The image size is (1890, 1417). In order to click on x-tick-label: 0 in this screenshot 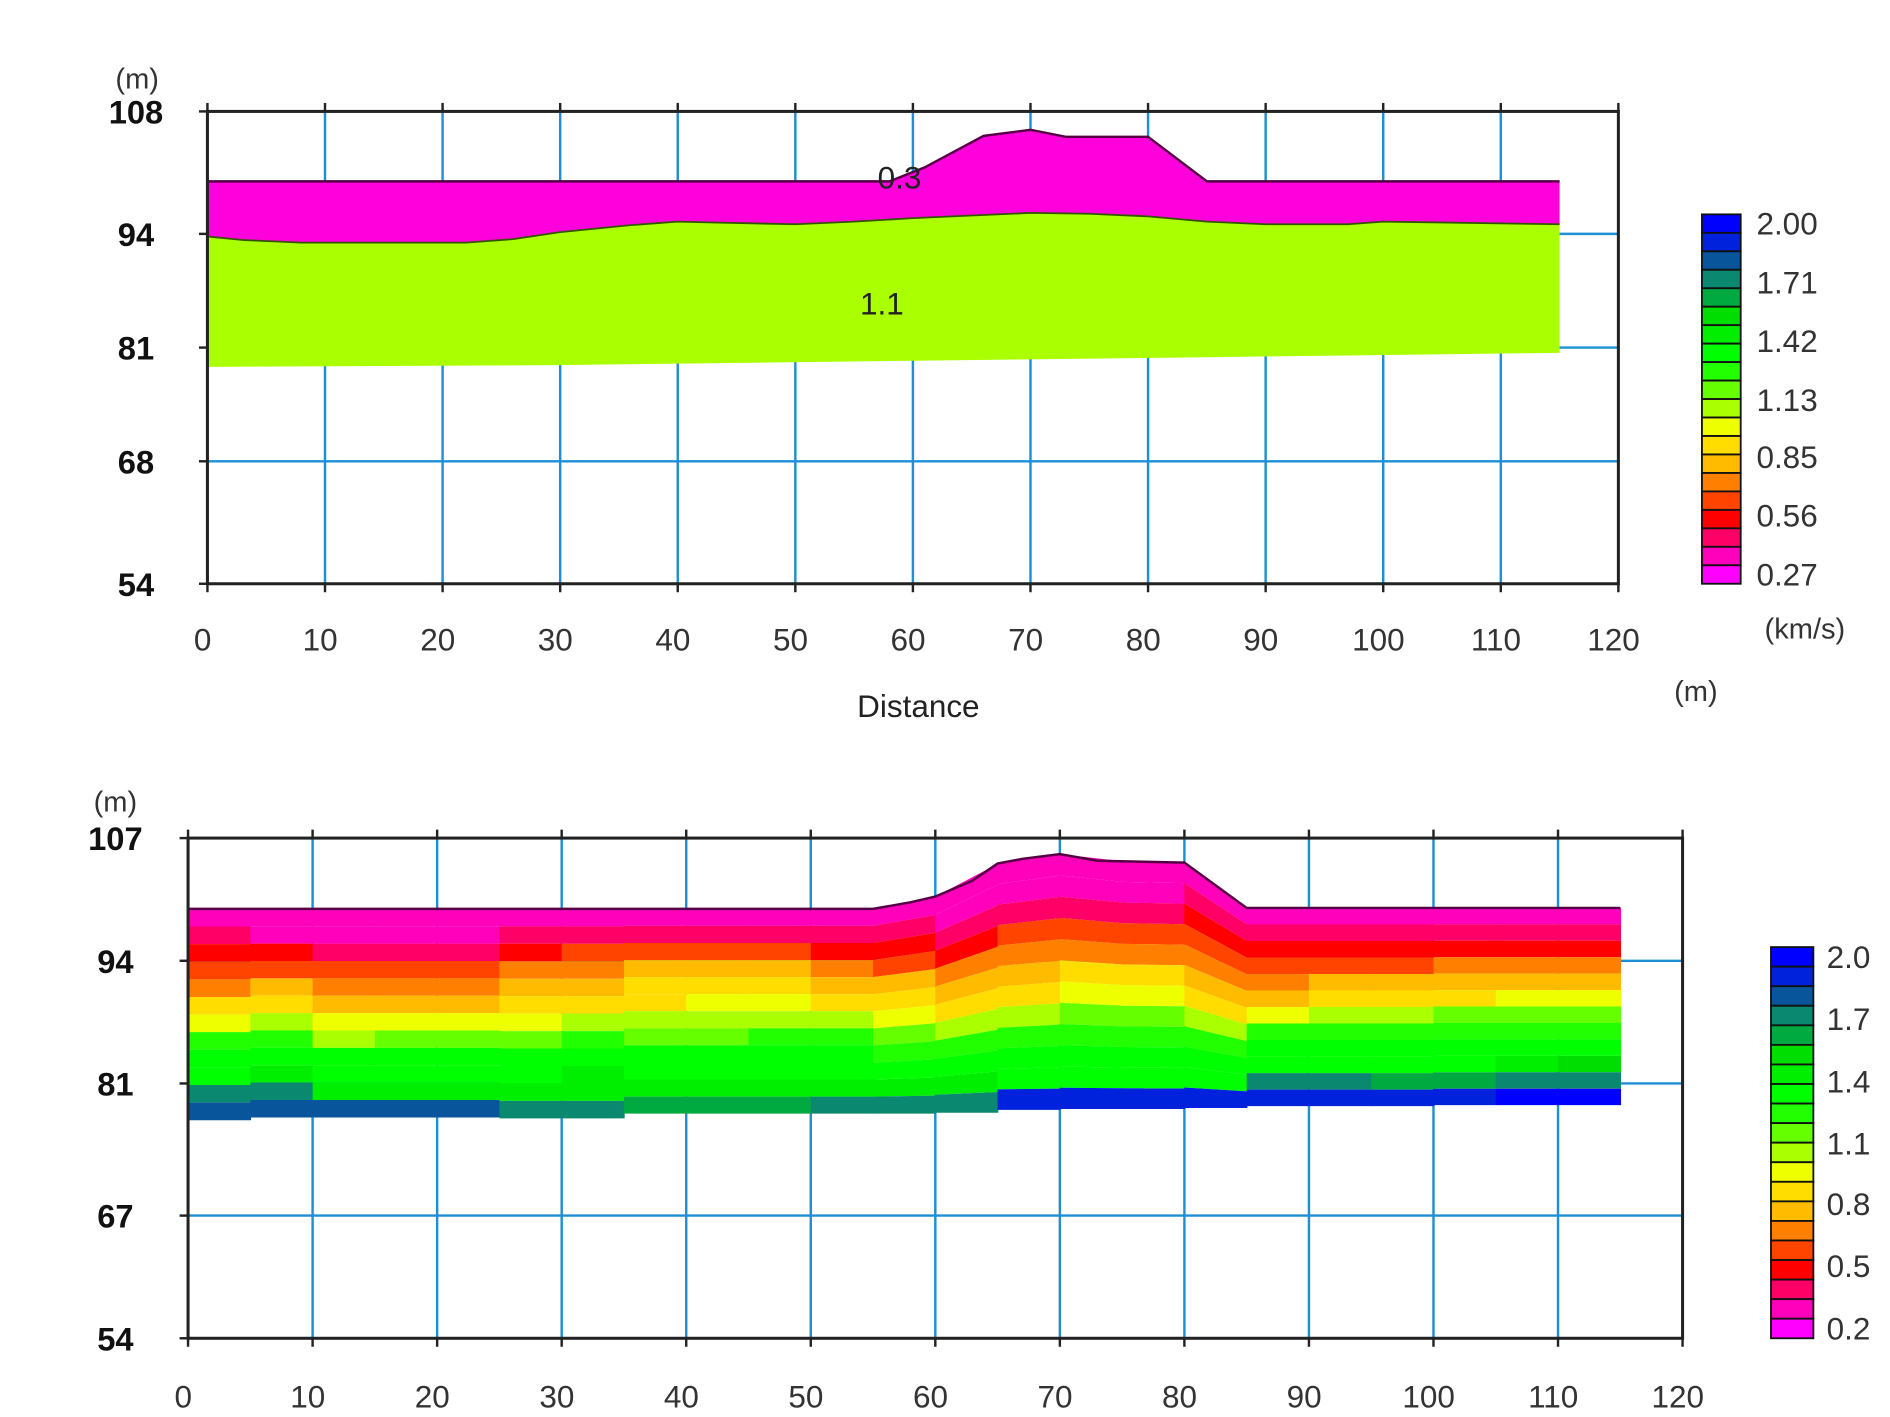, I will do `click(183, 1396)`.